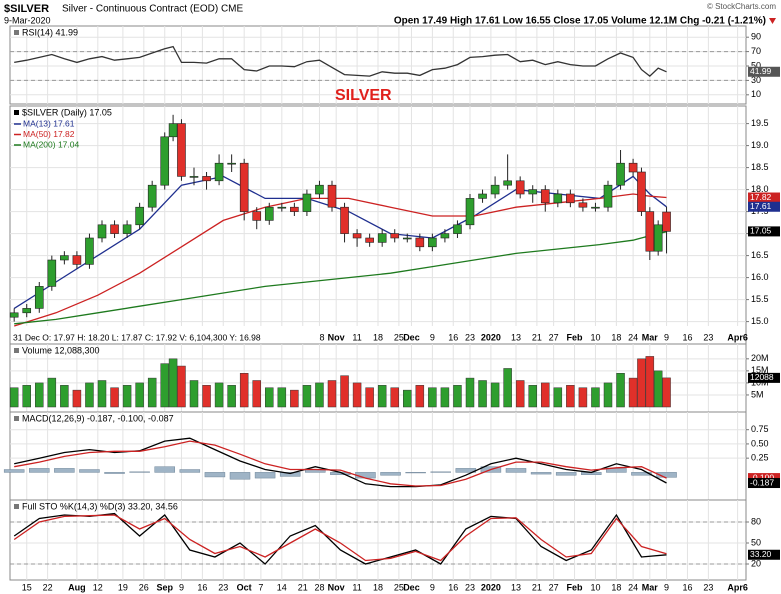 The image size is (781, 594). Describe the element at coordinates (123, 587) in the screenshot. I see `x-tick-label: 19` at that location.